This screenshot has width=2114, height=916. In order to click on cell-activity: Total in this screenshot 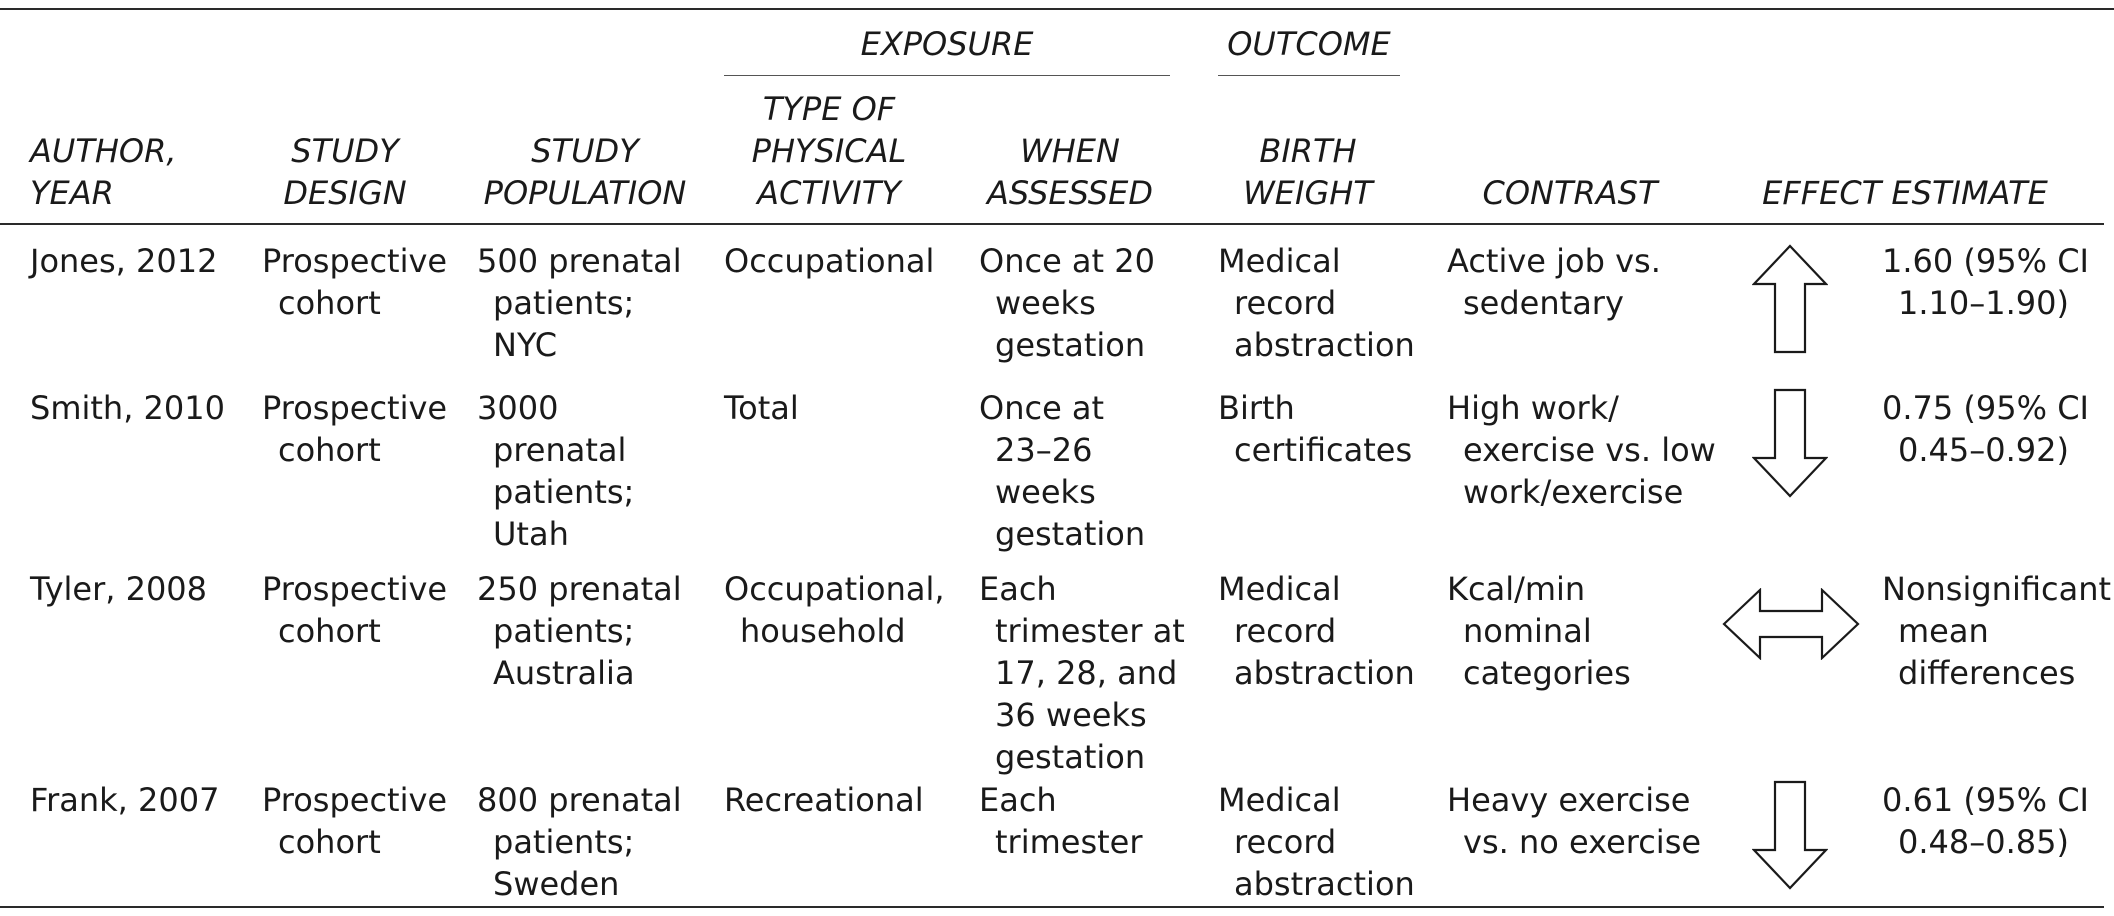, I will do `click(761, 408)`.